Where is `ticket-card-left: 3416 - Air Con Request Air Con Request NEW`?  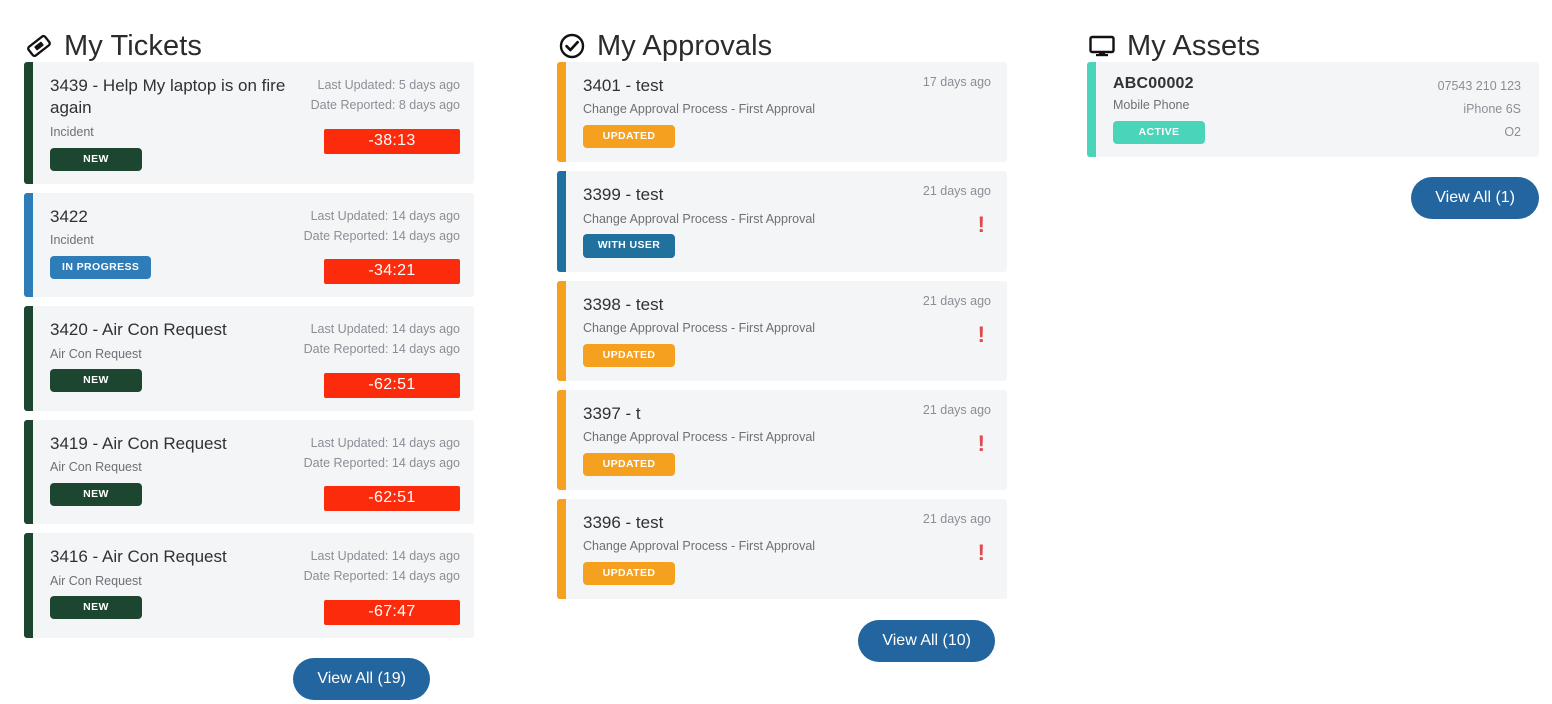 ticket-card-left: 3416 - Air Con Request Air Con Request NEW is located at coordinates (170, 583).